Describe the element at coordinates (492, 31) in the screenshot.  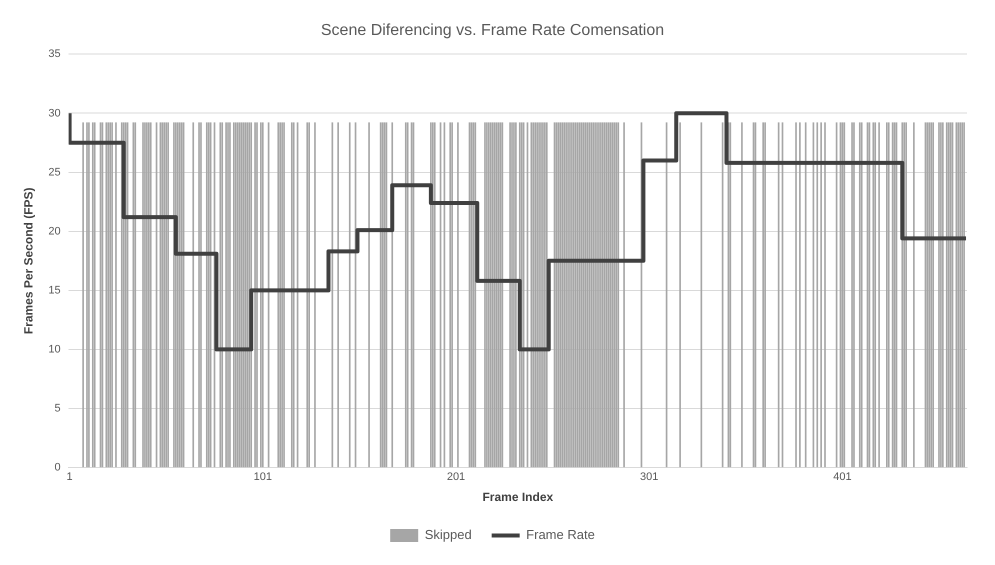
I see `chart-title: Scene Diferencing vs. Frame Rate Comensation` at that location.